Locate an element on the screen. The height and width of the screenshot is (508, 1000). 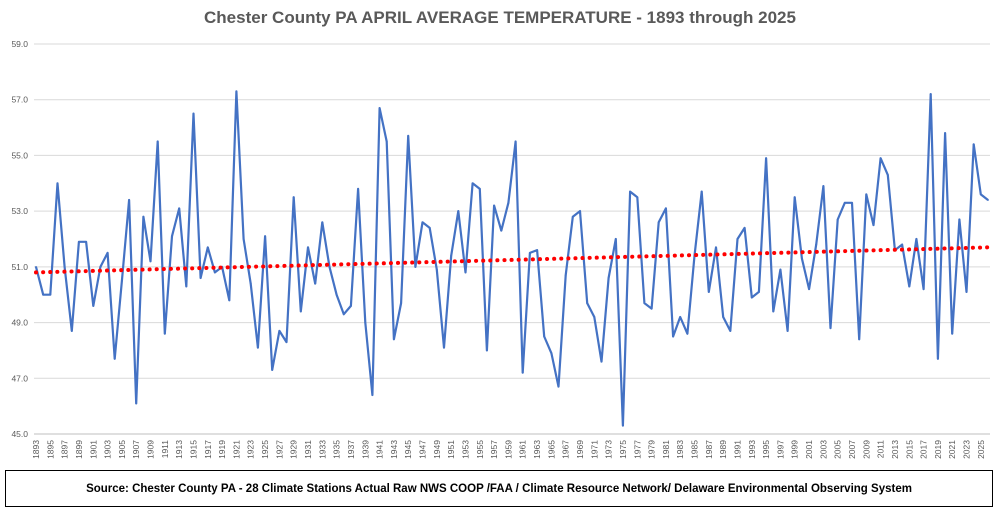
x-tick-label: 1951 is located at coordinates (451, 449).